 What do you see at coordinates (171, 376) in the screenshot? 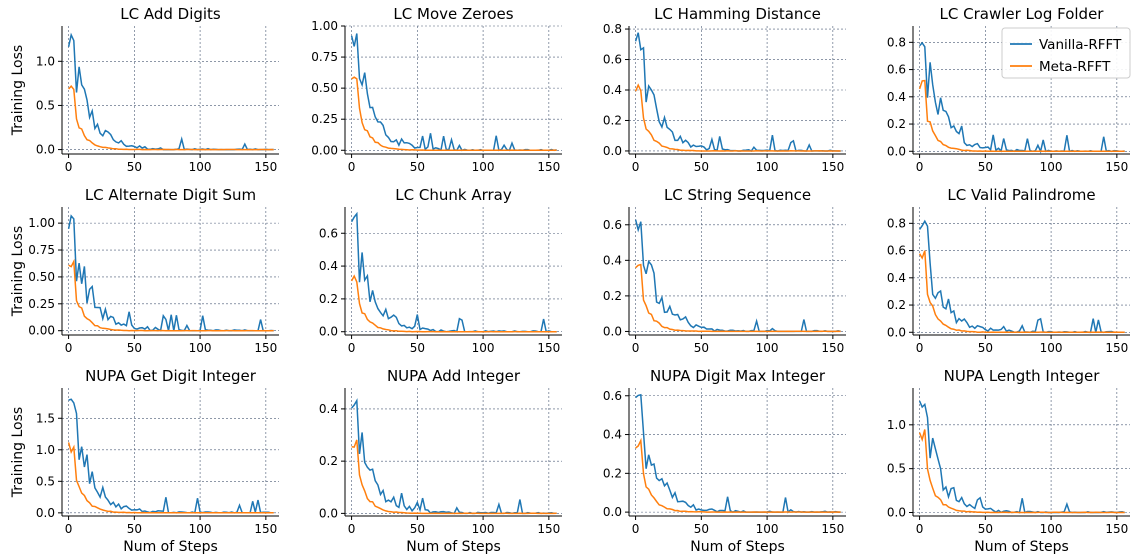
I see `subplot-title: NUPA Get Digit Integer` at bounding box center [171, 376].